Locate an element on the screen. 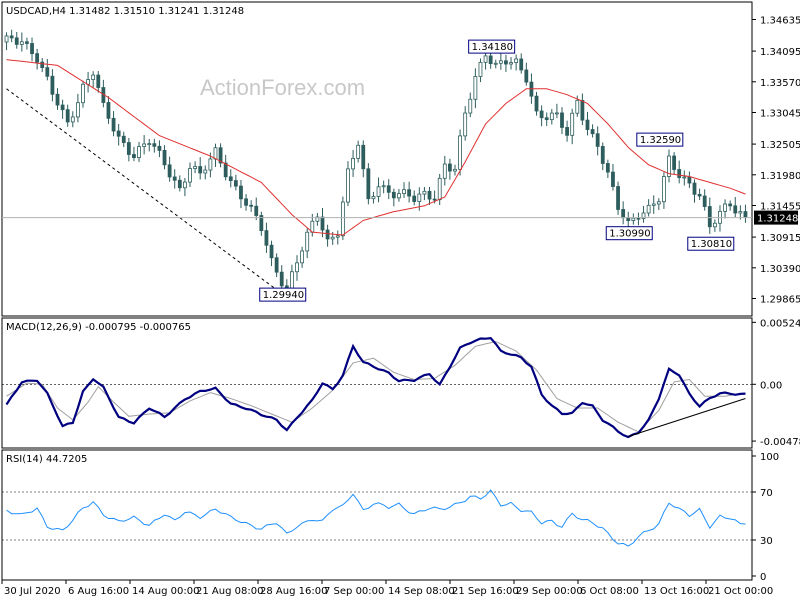  price-y-tick-label: 1.34635 is located at coordinates (780, 21).